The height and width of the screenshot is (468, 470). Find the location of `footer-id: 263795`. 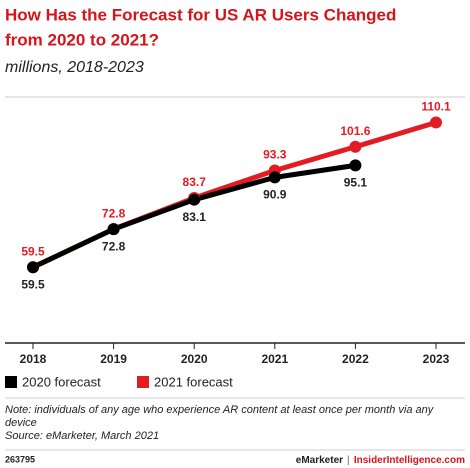

footer-id: 263795 is located at coordinates (20, 459).